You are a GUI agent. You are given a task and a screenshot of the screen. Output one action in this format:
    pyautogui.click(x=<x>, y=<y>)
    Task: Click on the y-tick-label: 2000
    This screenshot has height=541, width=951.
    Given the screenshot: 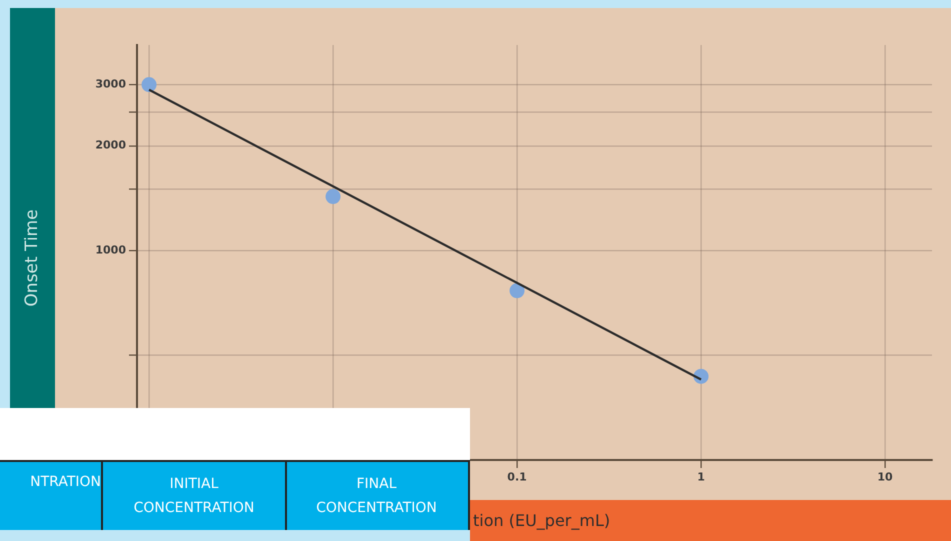 What is the action you would take?
    pyautogui.click(x=110, y=145)
    